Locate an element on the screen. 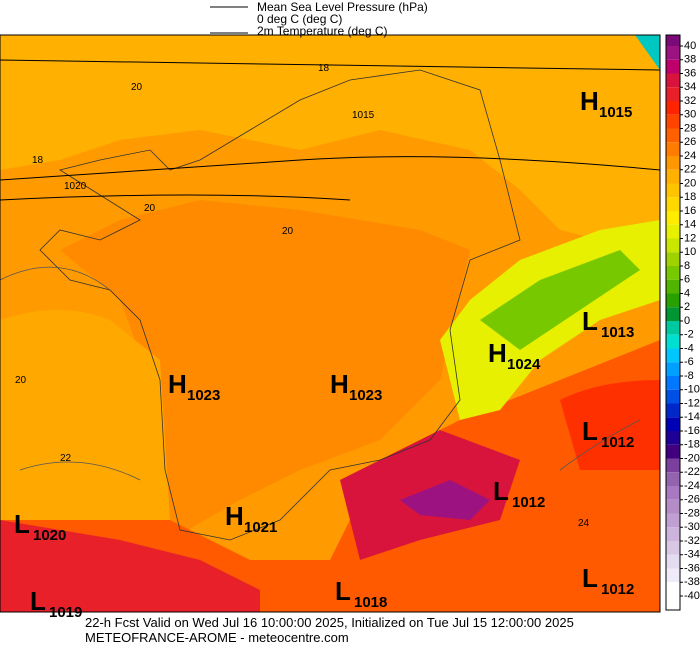 The height and width of the screenshot is (645, 700). colorbar-tick-label: 38 is located at coordinates (690, 60).